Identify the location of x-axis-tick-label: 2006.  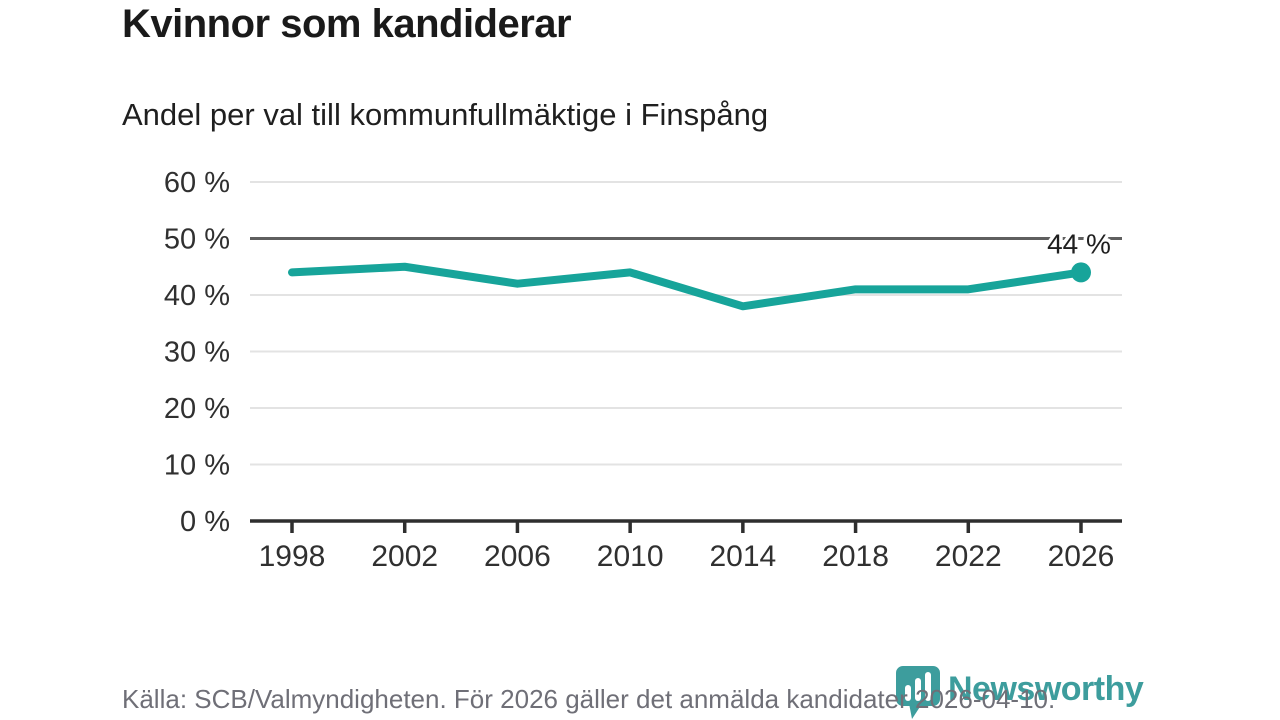
(517, 556).